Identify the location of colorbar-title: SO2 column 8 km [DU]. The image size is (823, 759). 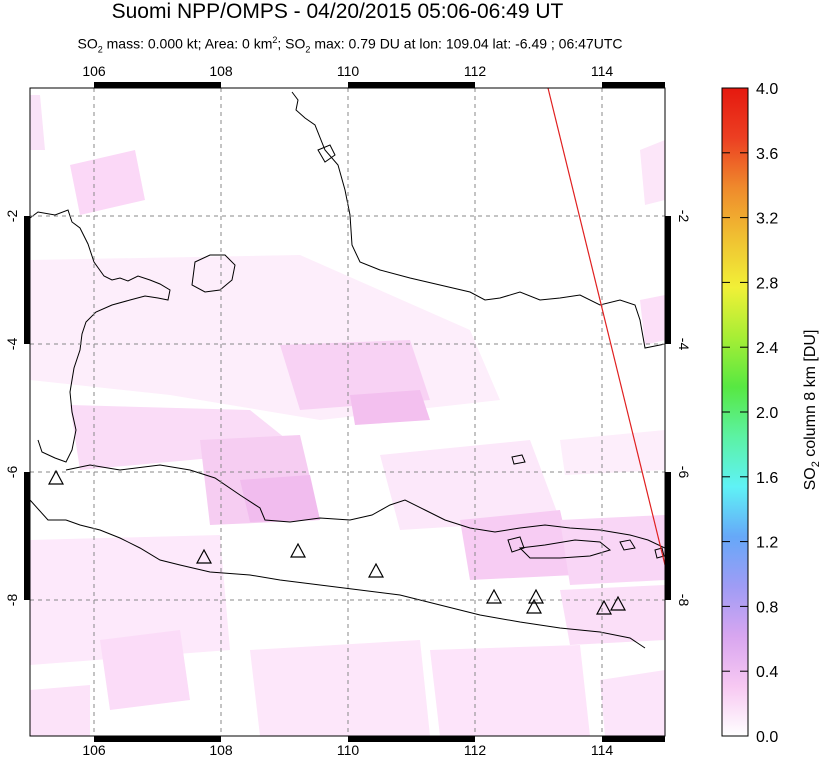
(812, 410).